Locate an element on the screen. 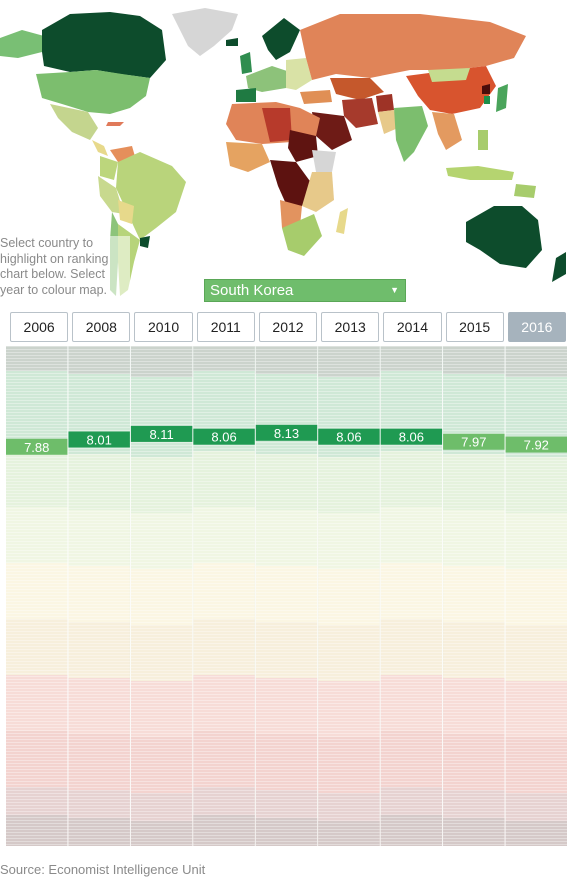 The image size is (576, 894). map-country-colombia is located at coordinates (109, 168).